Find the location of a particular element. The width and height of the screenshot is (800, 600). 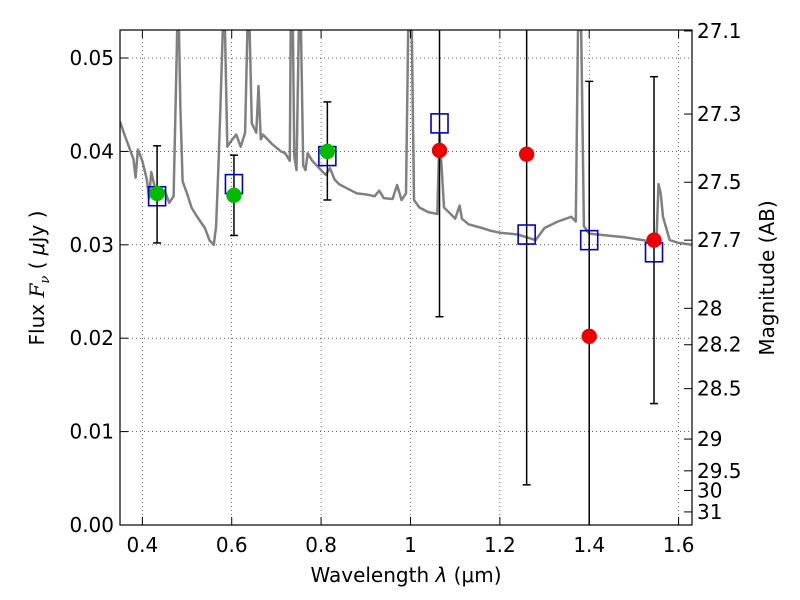

y2-tick-label: 28.5 is located at coordinates (719, 389).